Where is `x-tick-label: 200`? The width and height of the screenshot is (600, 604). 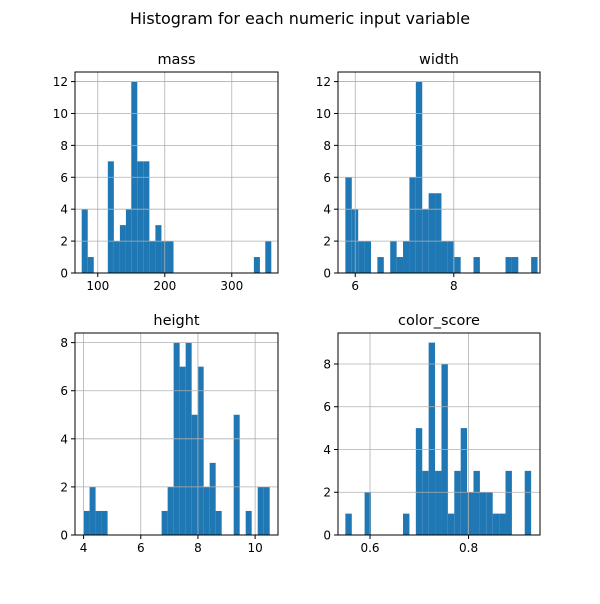
x-tick-label: 200 is located at coordinates (164, 286).